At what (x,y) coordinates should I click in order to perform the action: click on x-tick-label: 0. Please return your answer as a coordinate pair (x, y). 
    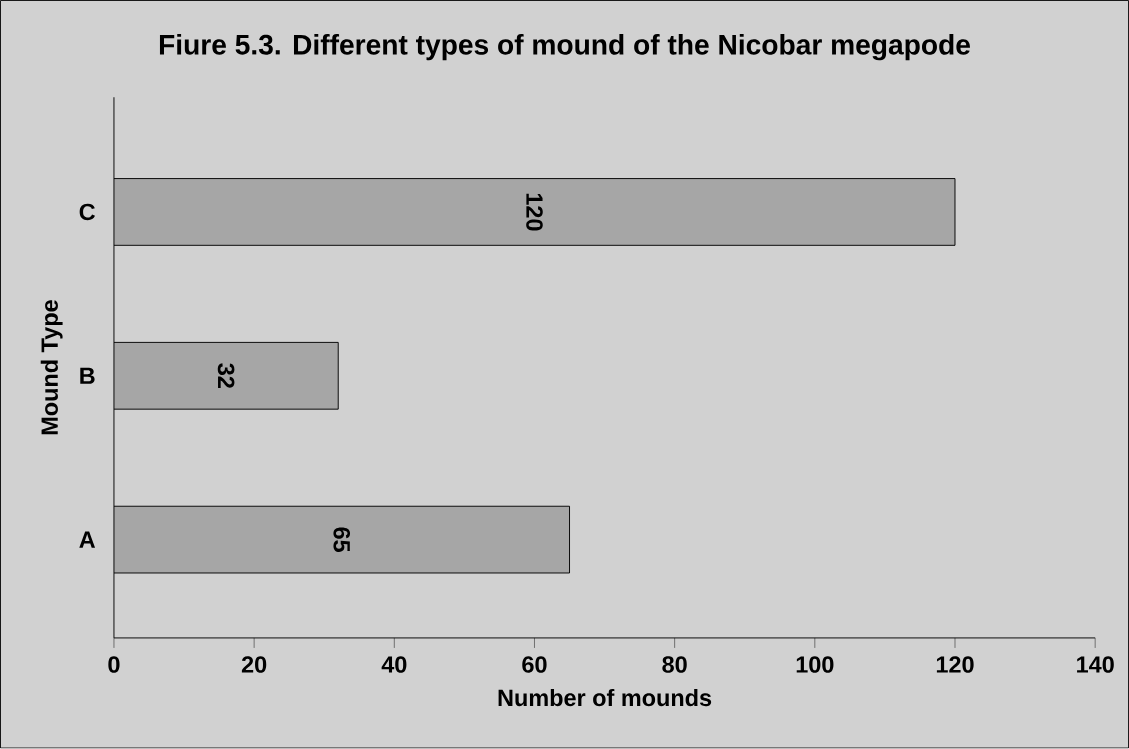
    Looking at the image, I should click on (114, 665).